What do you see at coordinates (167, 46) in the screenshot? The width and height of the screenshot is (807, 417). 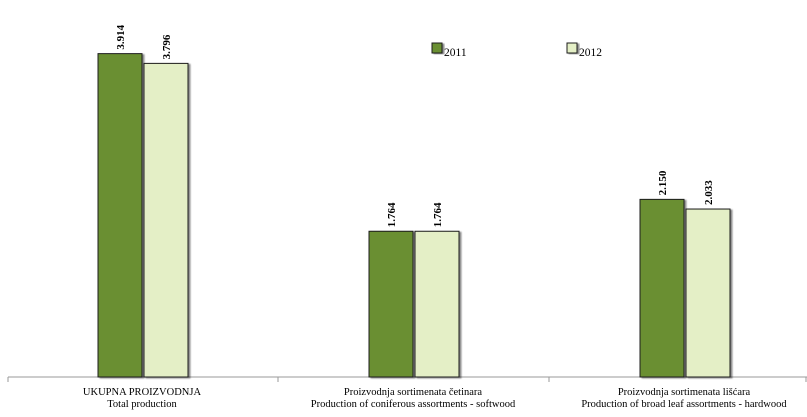 I see `data-label-2012-0: 3.796` at bounding box center [167, 46].